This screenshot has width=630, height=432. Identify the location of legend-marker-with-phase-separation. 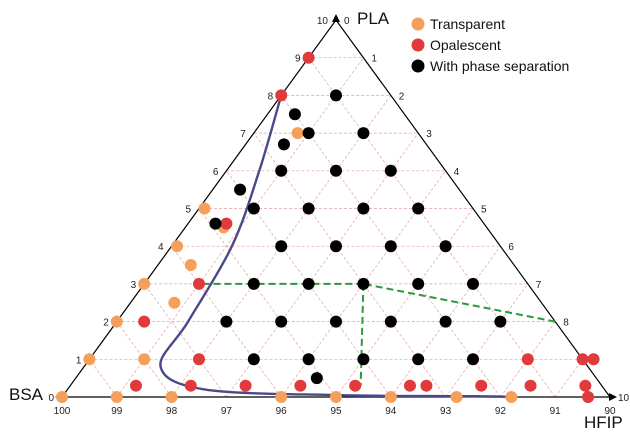
(418, 66).